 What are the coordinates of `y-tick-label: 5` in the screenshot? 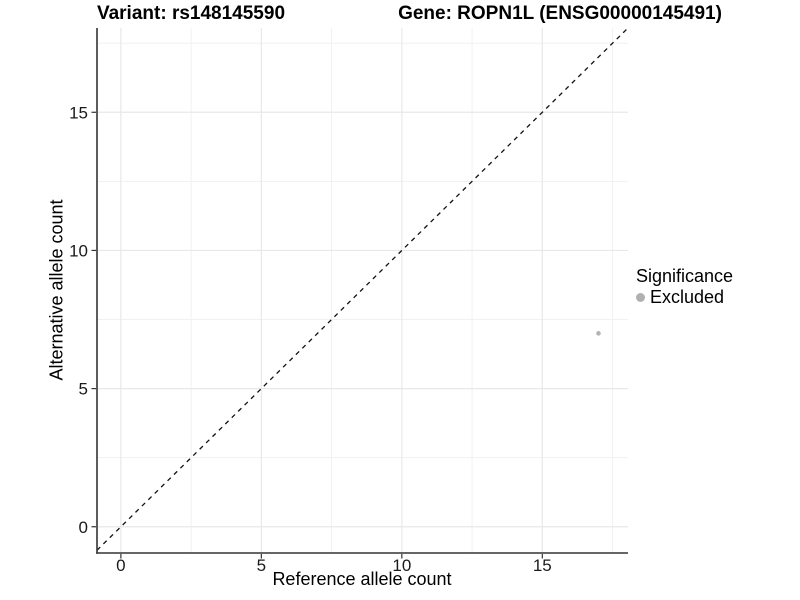 It's located at (83, 389).